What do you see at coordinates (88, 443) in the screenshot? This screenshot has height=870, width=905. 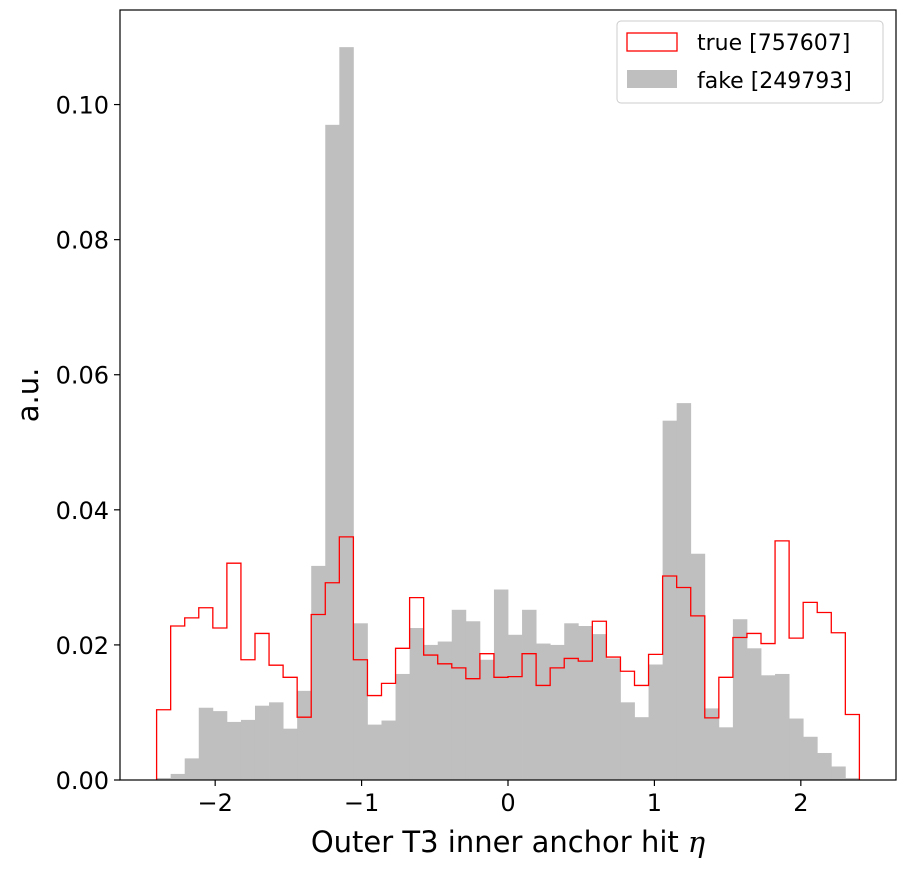 I see `y-axis: 0.00 0.02 0.04 0.06 0.08 0.10` at bounding box center [88, 443].